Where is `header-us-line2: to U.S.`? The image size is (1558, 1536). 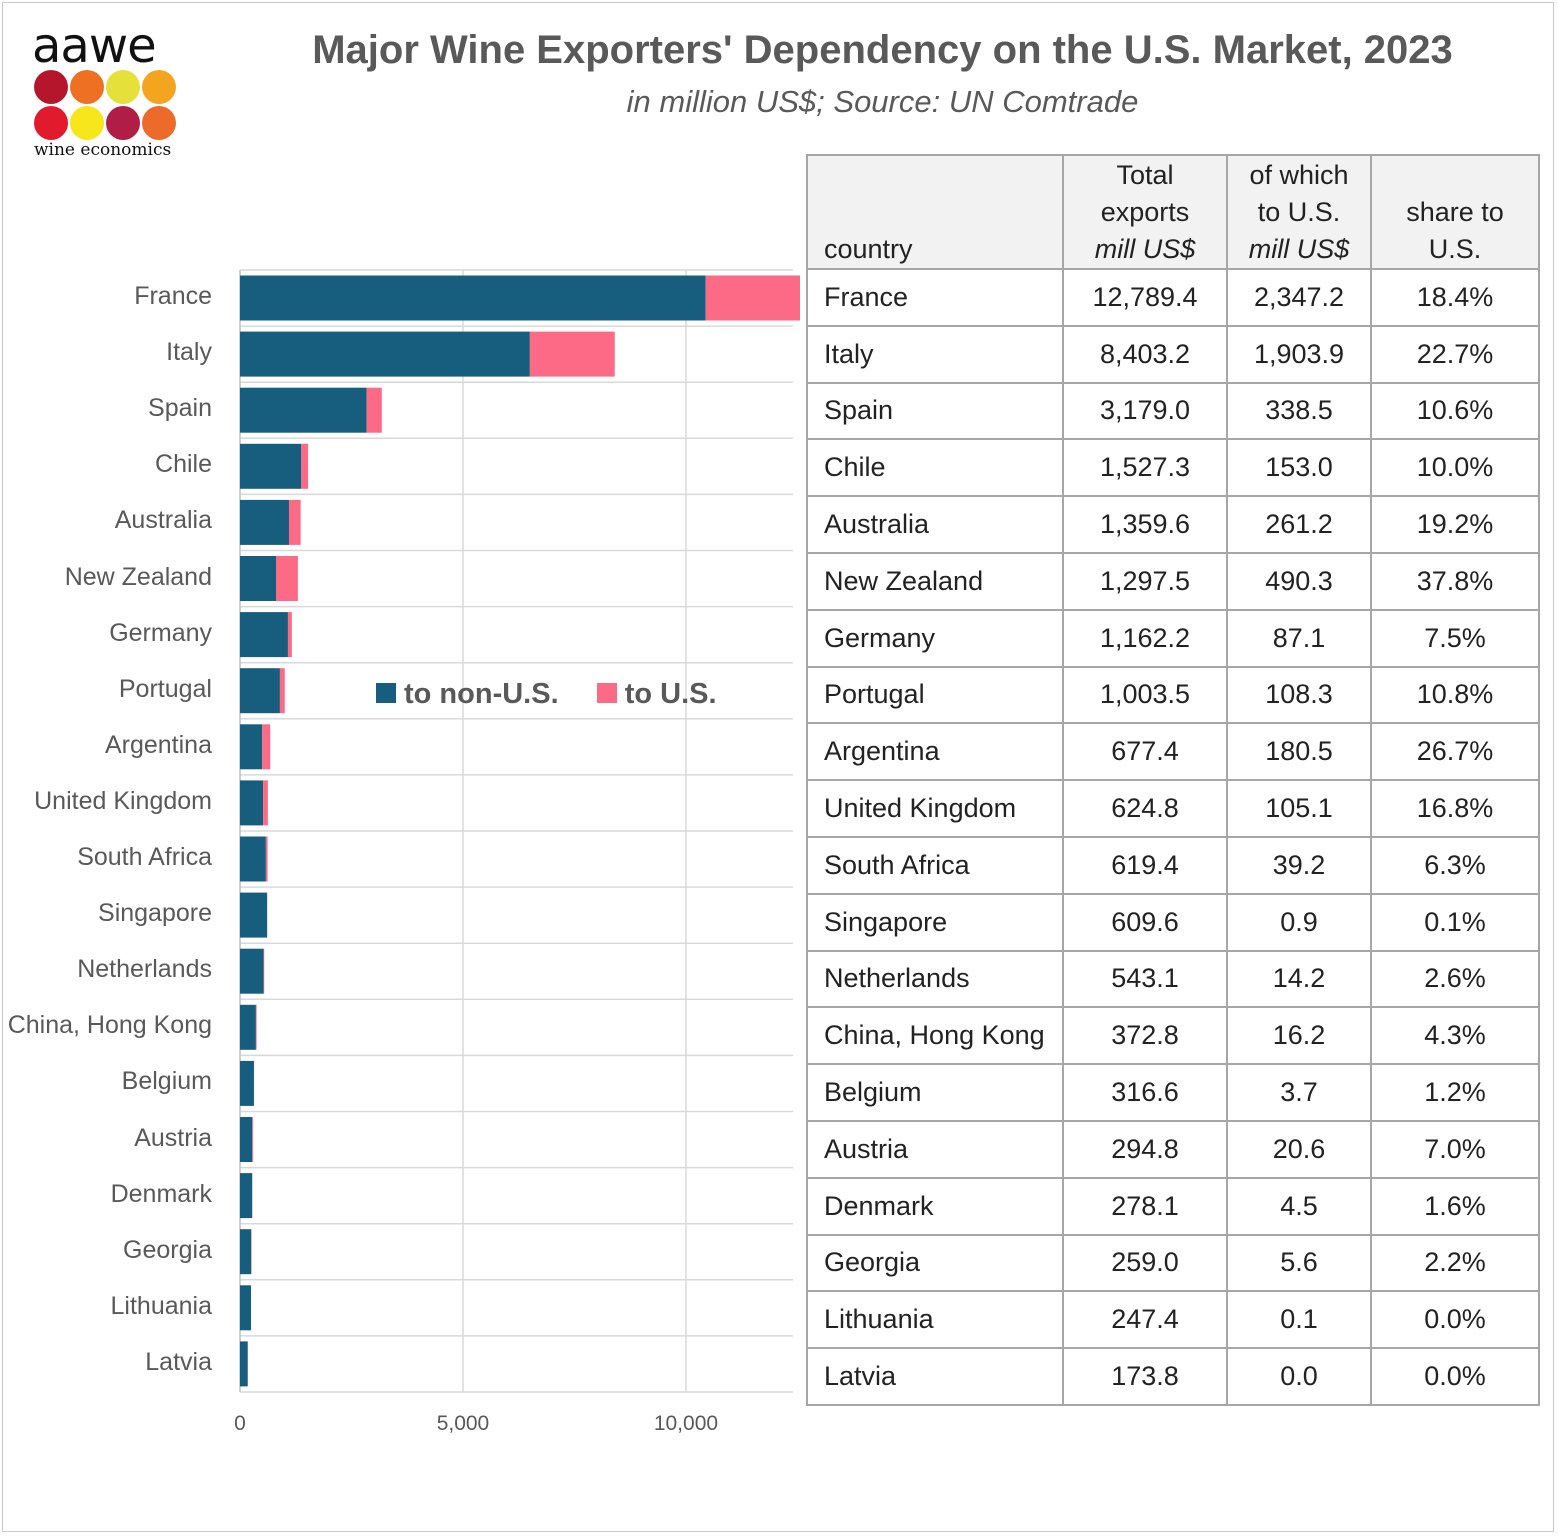 header-us-line2: to U.S. is located at coordinates (1299, 212).